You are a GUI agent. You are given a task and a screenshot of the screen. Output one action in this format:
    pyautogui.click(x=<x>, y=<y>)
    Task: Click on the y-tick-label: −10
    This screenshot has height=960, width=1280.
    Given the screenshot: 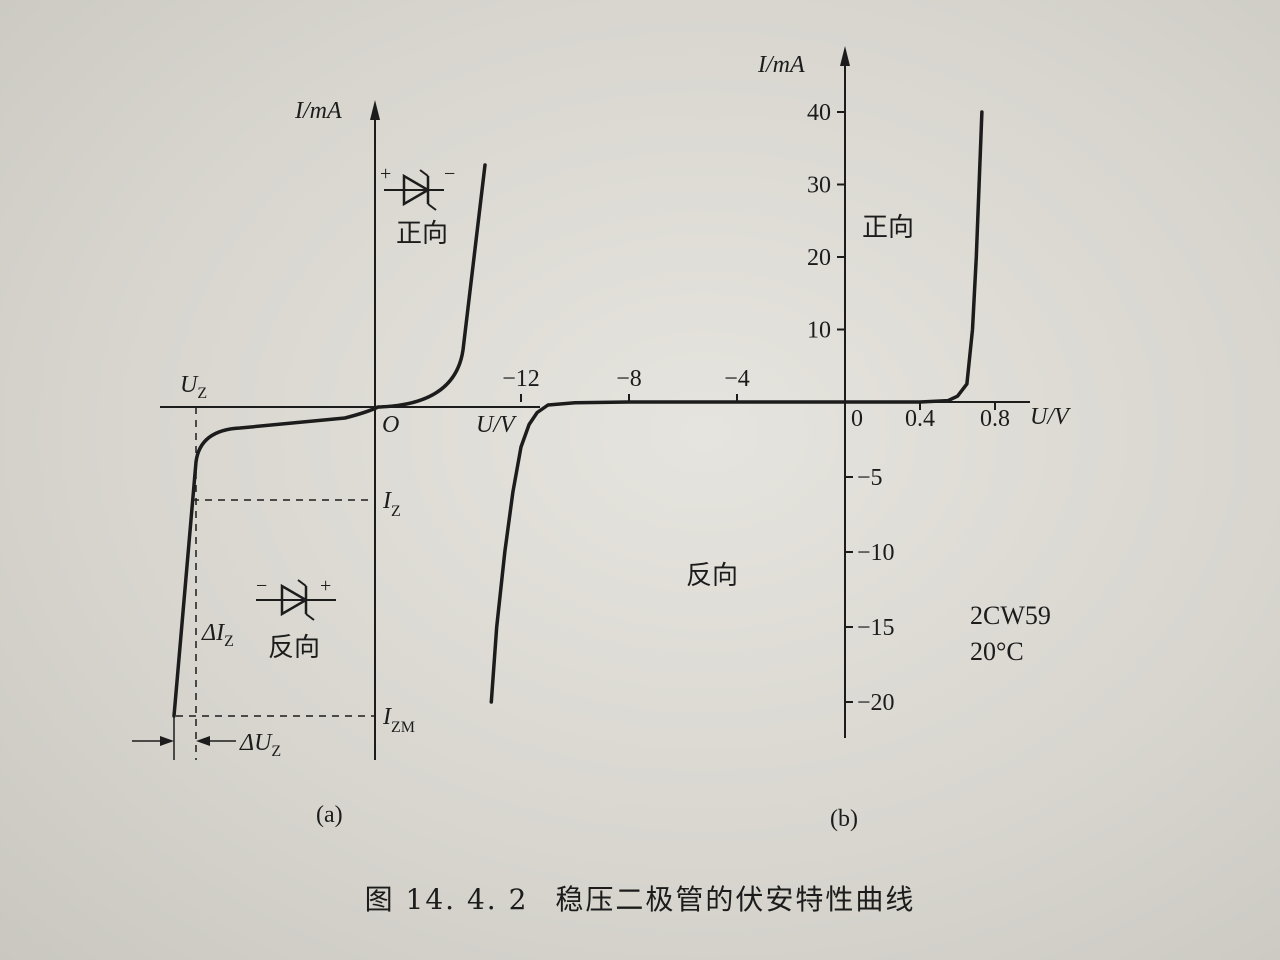 What is the action you would take?
    pyautogui.click(x=876, y=553)
    